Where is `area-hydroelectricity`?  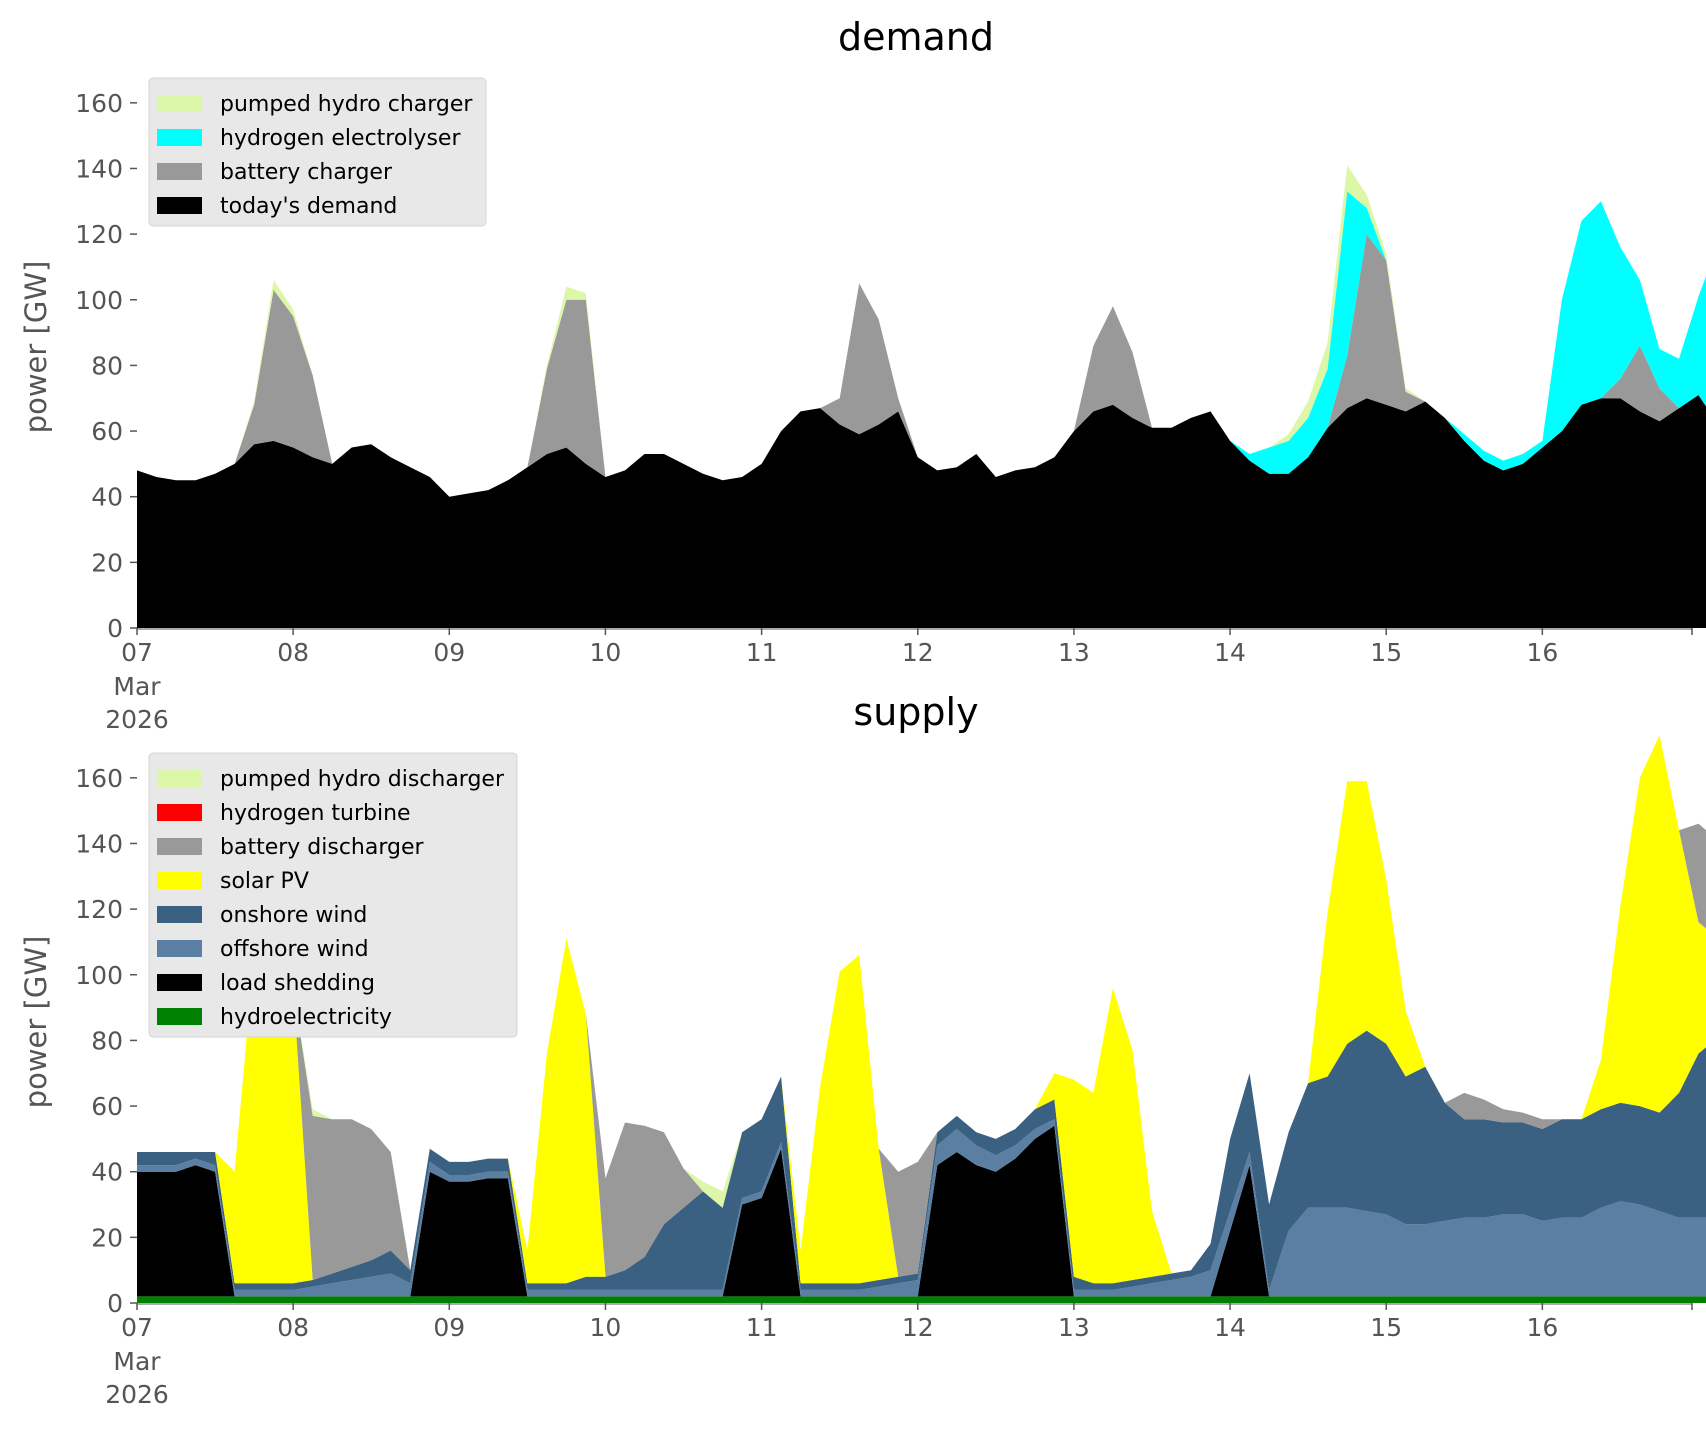 area-hydroelectricity is located at coordinates (921, 1299).